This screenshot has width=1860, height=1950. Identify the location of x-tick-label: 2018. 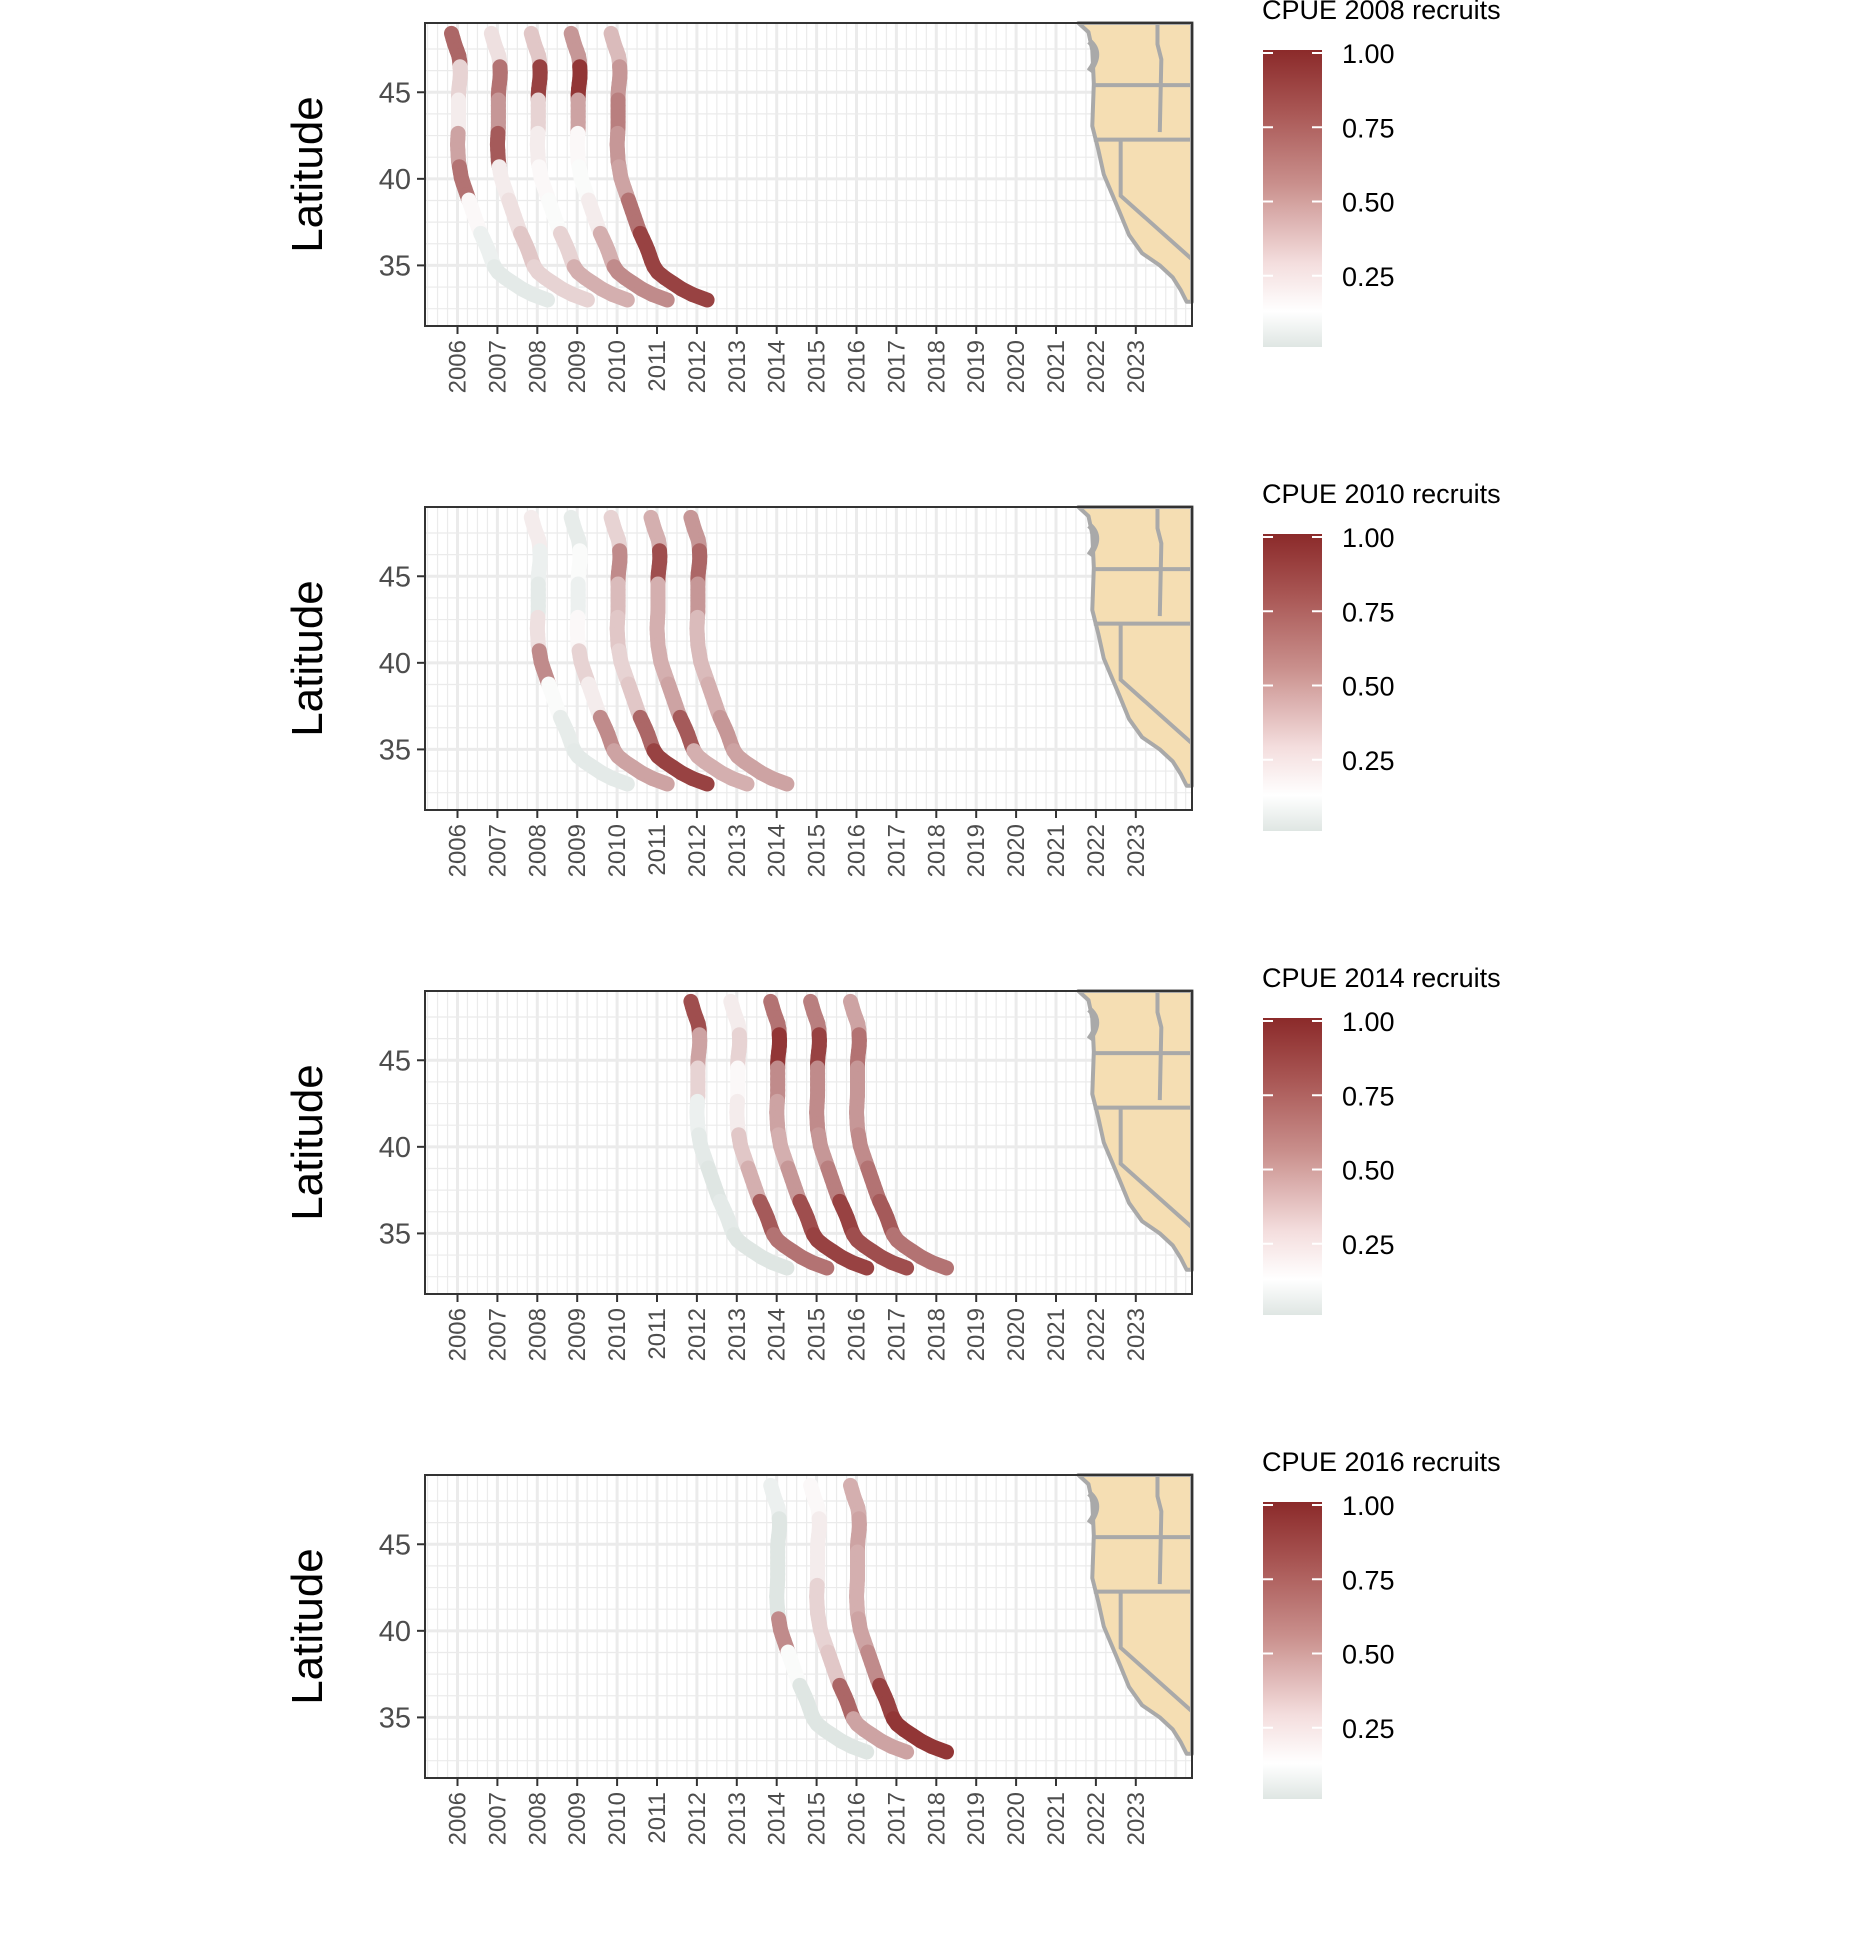
(936, 366).